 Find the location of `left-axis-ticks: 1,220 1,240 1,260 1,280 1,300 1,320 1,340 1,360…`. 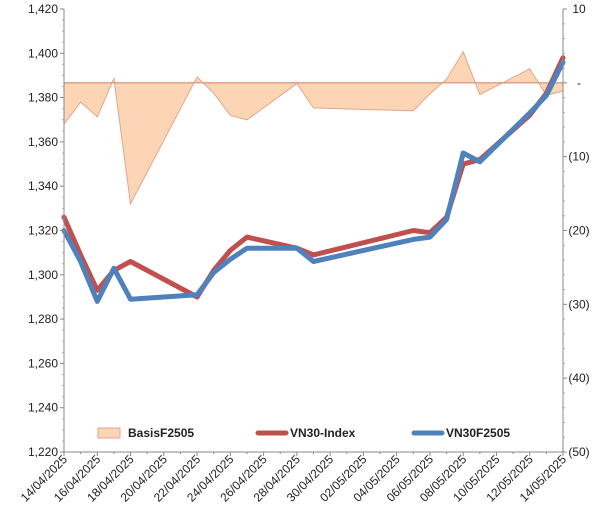

left-axis-ticks: 1,220 1,240 1,260 1,280 1,300 1,320 1,340 1,360… is located at coordinates (46, 230).